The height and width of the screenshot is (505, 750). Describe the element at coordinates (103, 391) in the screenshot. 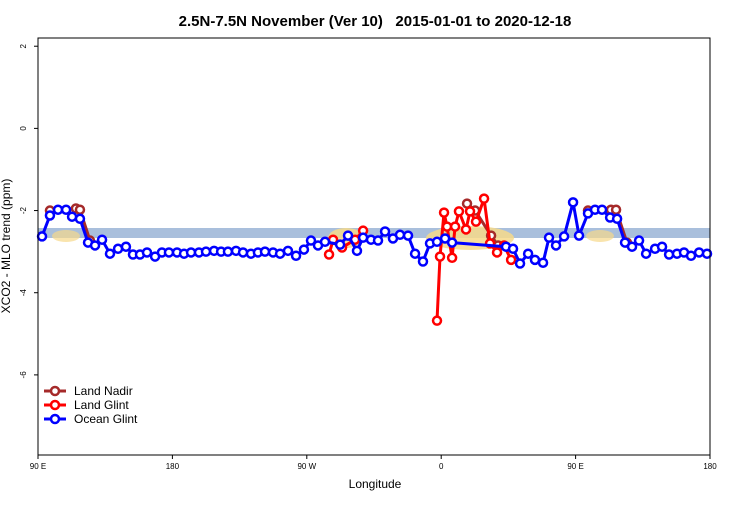

I see `legend-label: Land Nadir` at that location.